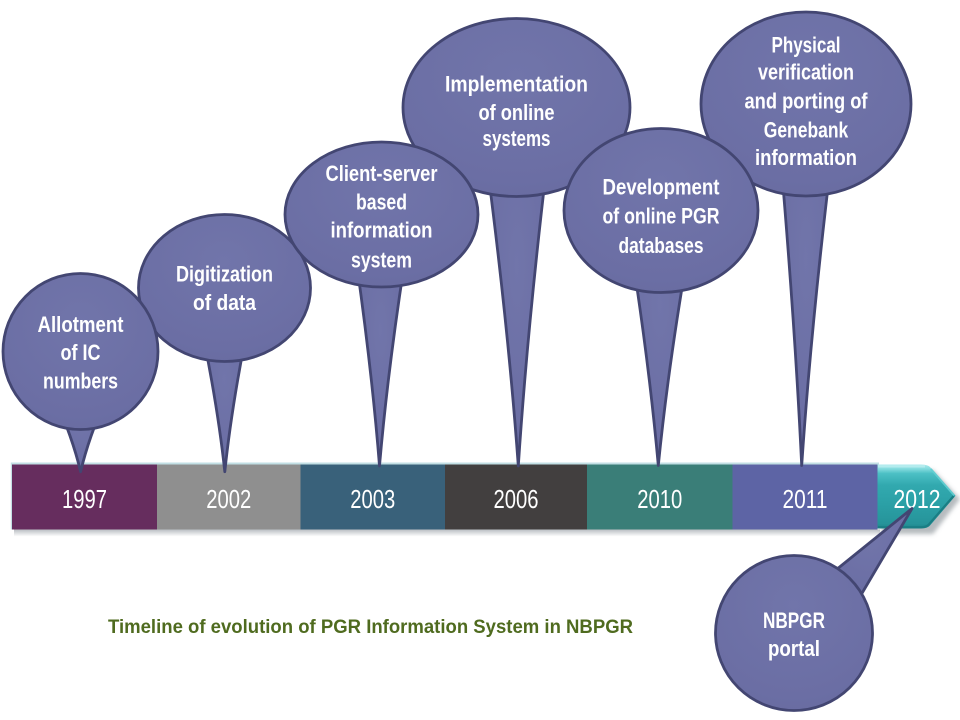 This screenshot has height=720, width=960. What do you see at coordinates (381, 259) in the screenshot?
I see `svg-text: system` at bounding box center [381, 259].